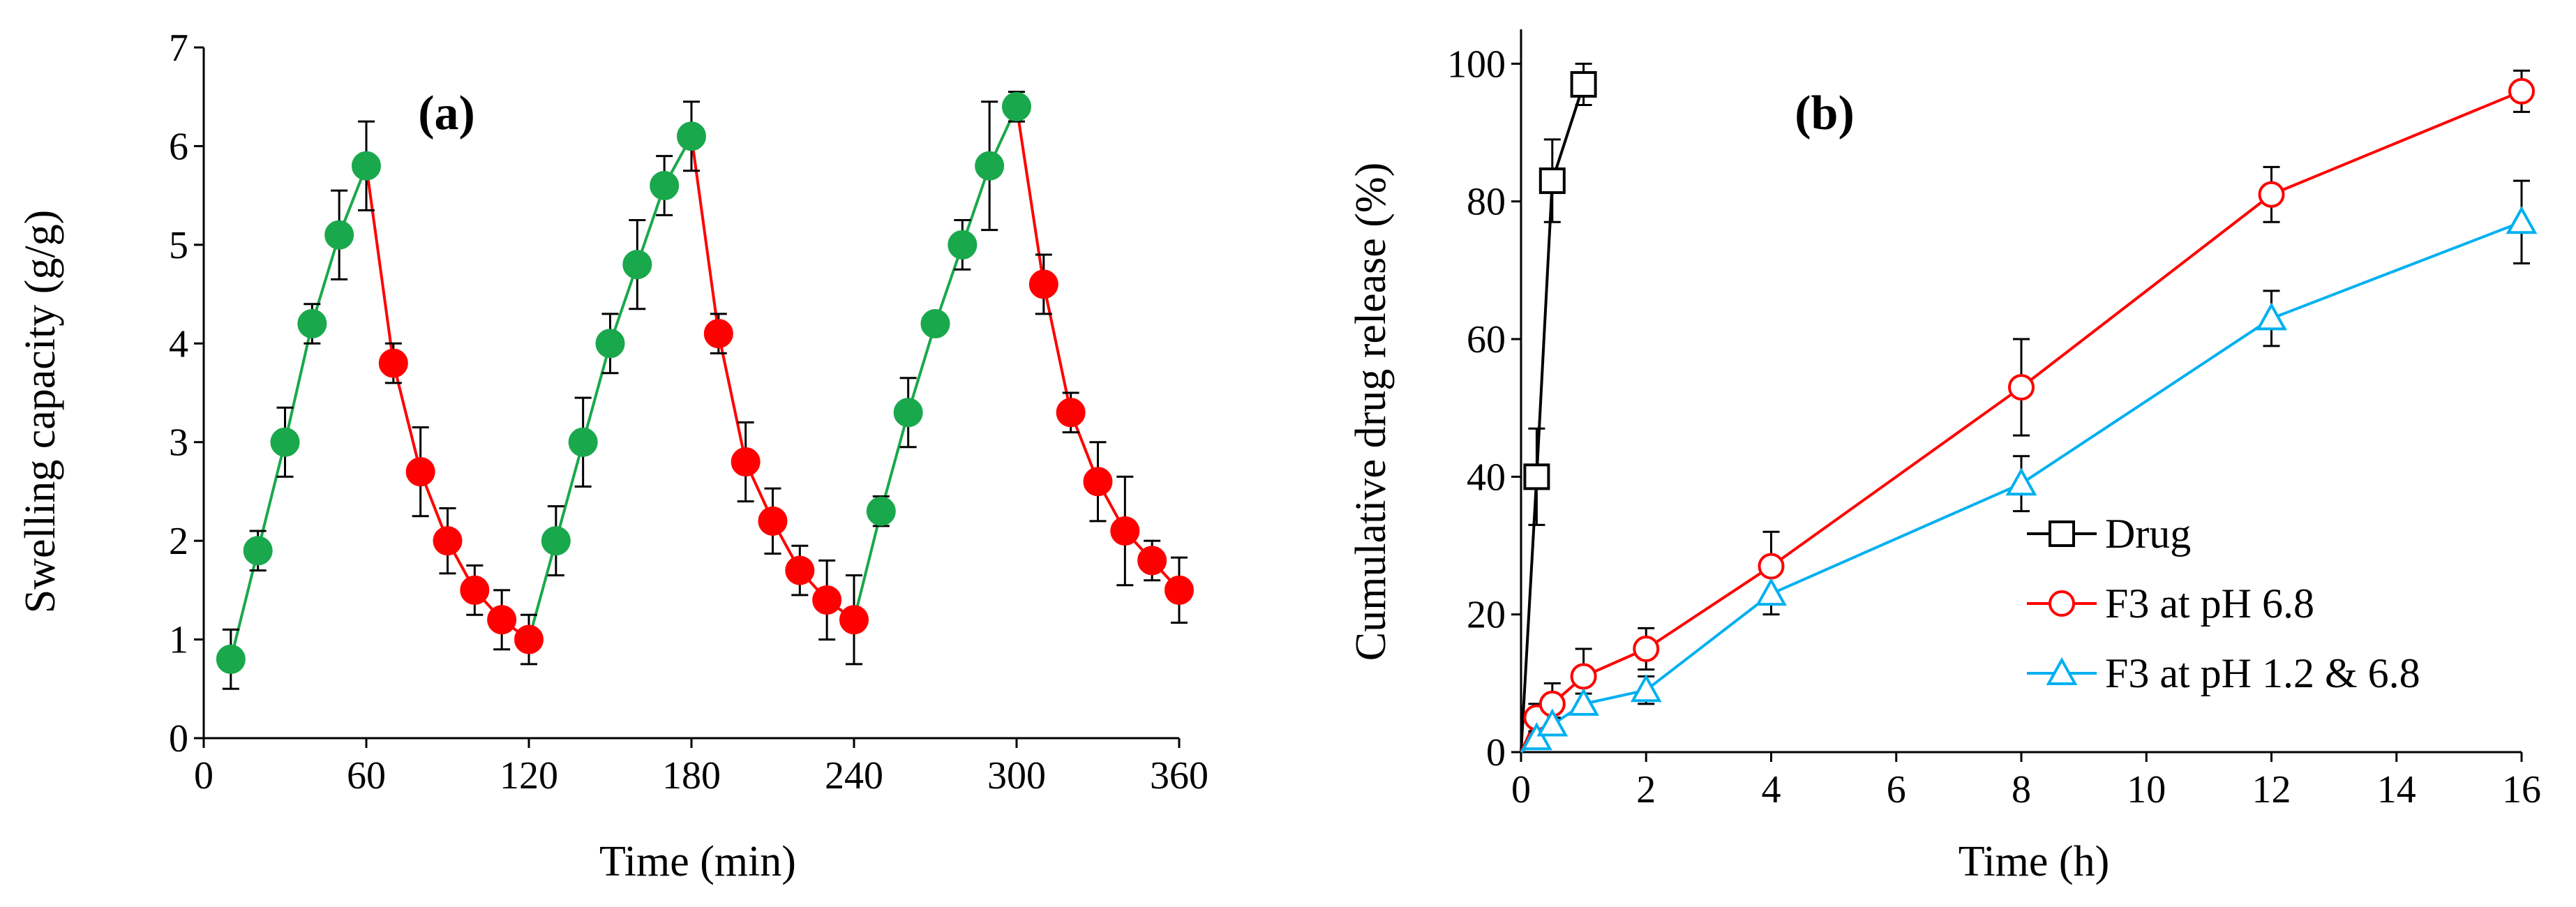  Describe the element at coordinates (2521, 789) in the screenshot. I see `release-x-tick-label: 16` at that location.